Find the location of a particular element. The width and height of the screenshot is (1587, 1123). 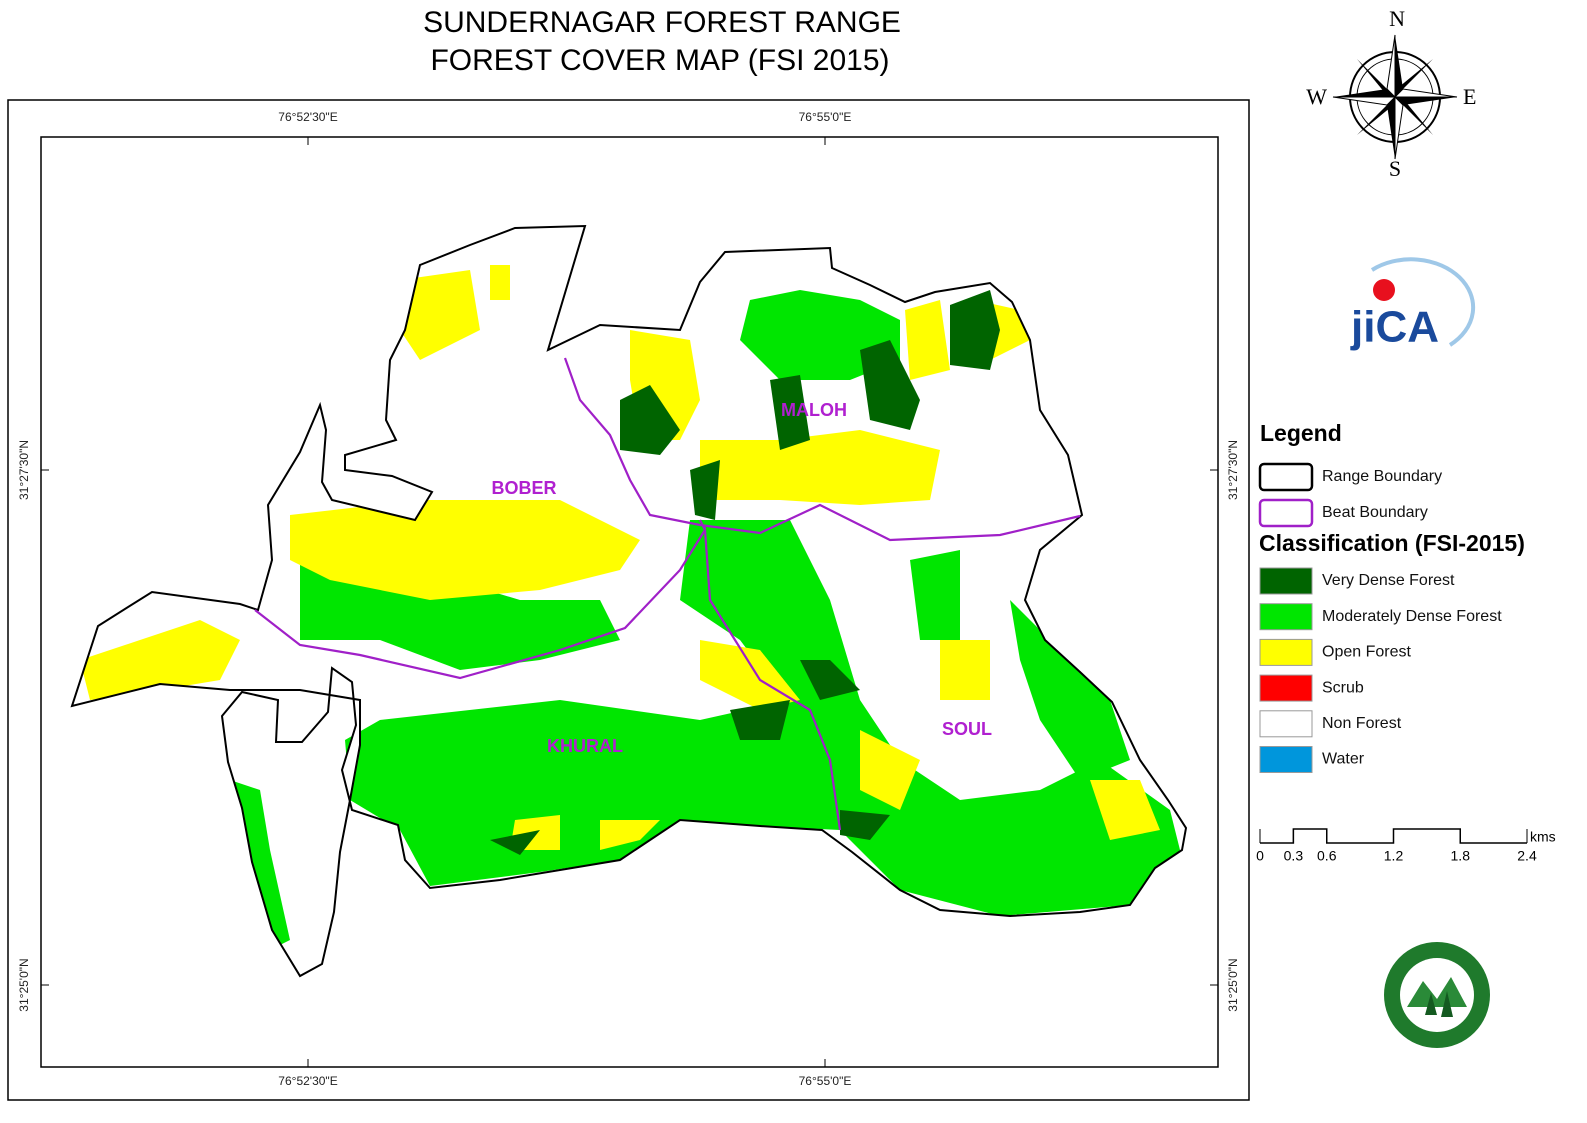

scale-bar-line is located at coordinates (1393, 836).